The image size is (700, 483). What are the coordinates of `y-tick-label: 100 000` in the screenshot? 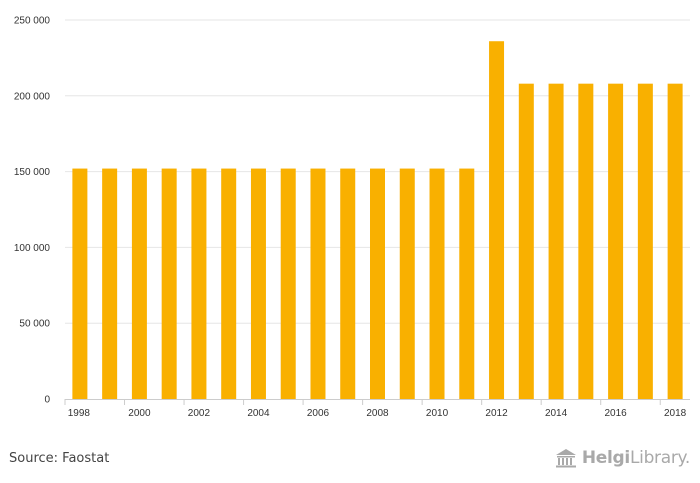 It's located at (32, 248).